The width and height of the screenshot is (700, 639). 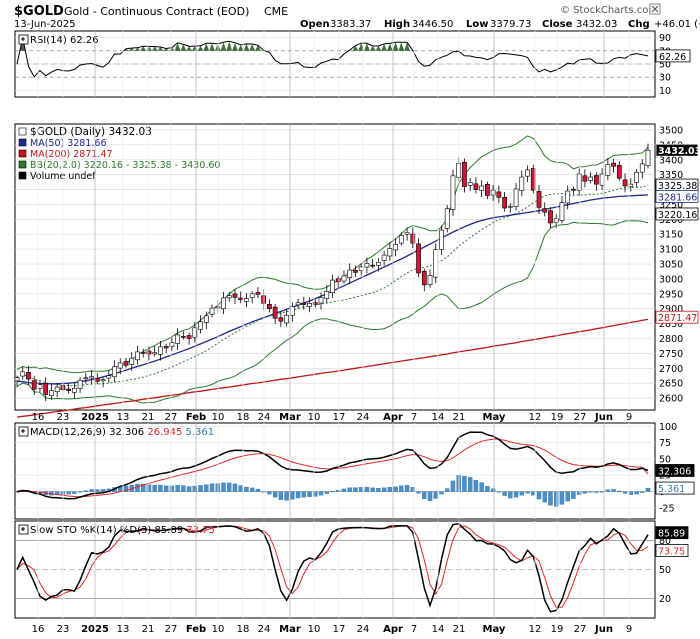 I want to click on close-chart-icon, so click(x=655, y=9).